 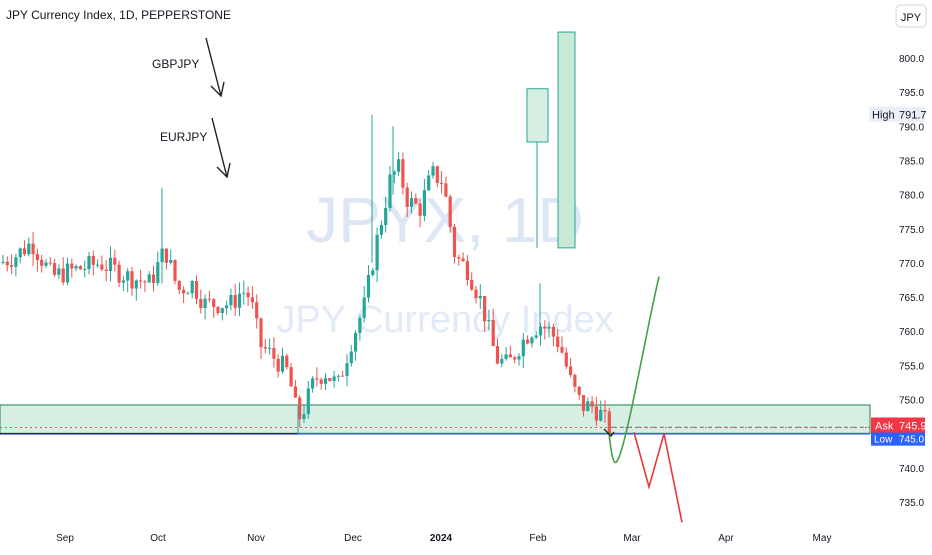 What do you see at coordinates (884, 427) in the screenshot?
I see `ask-label: Ask` at bounding box center [884, 427].